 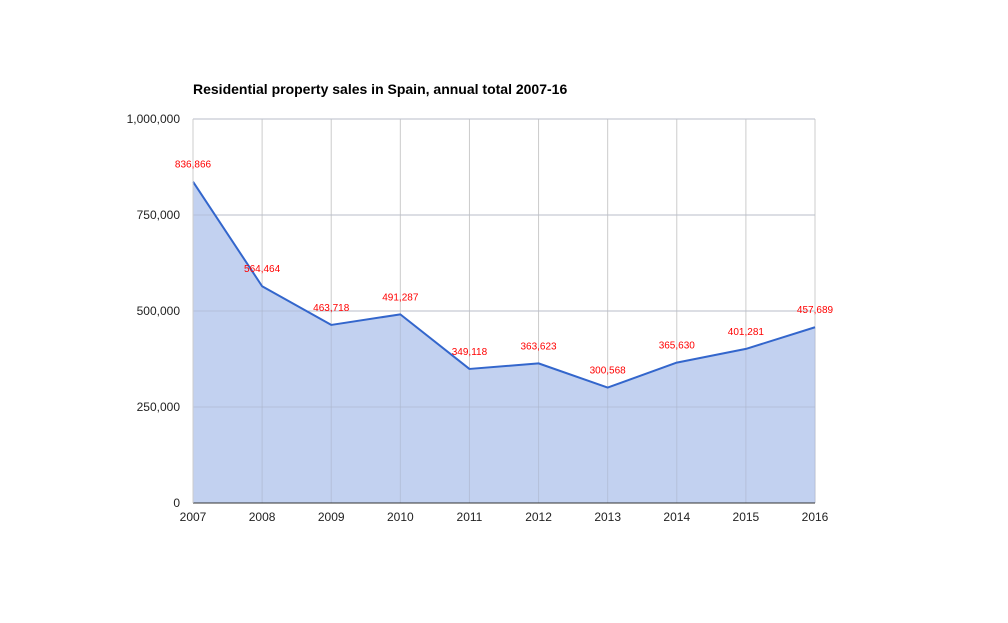 What do you see at coordinates (331, 517) in the screenshot?
I see `x-tick-label: 2009` at bounding box center [331, 517].